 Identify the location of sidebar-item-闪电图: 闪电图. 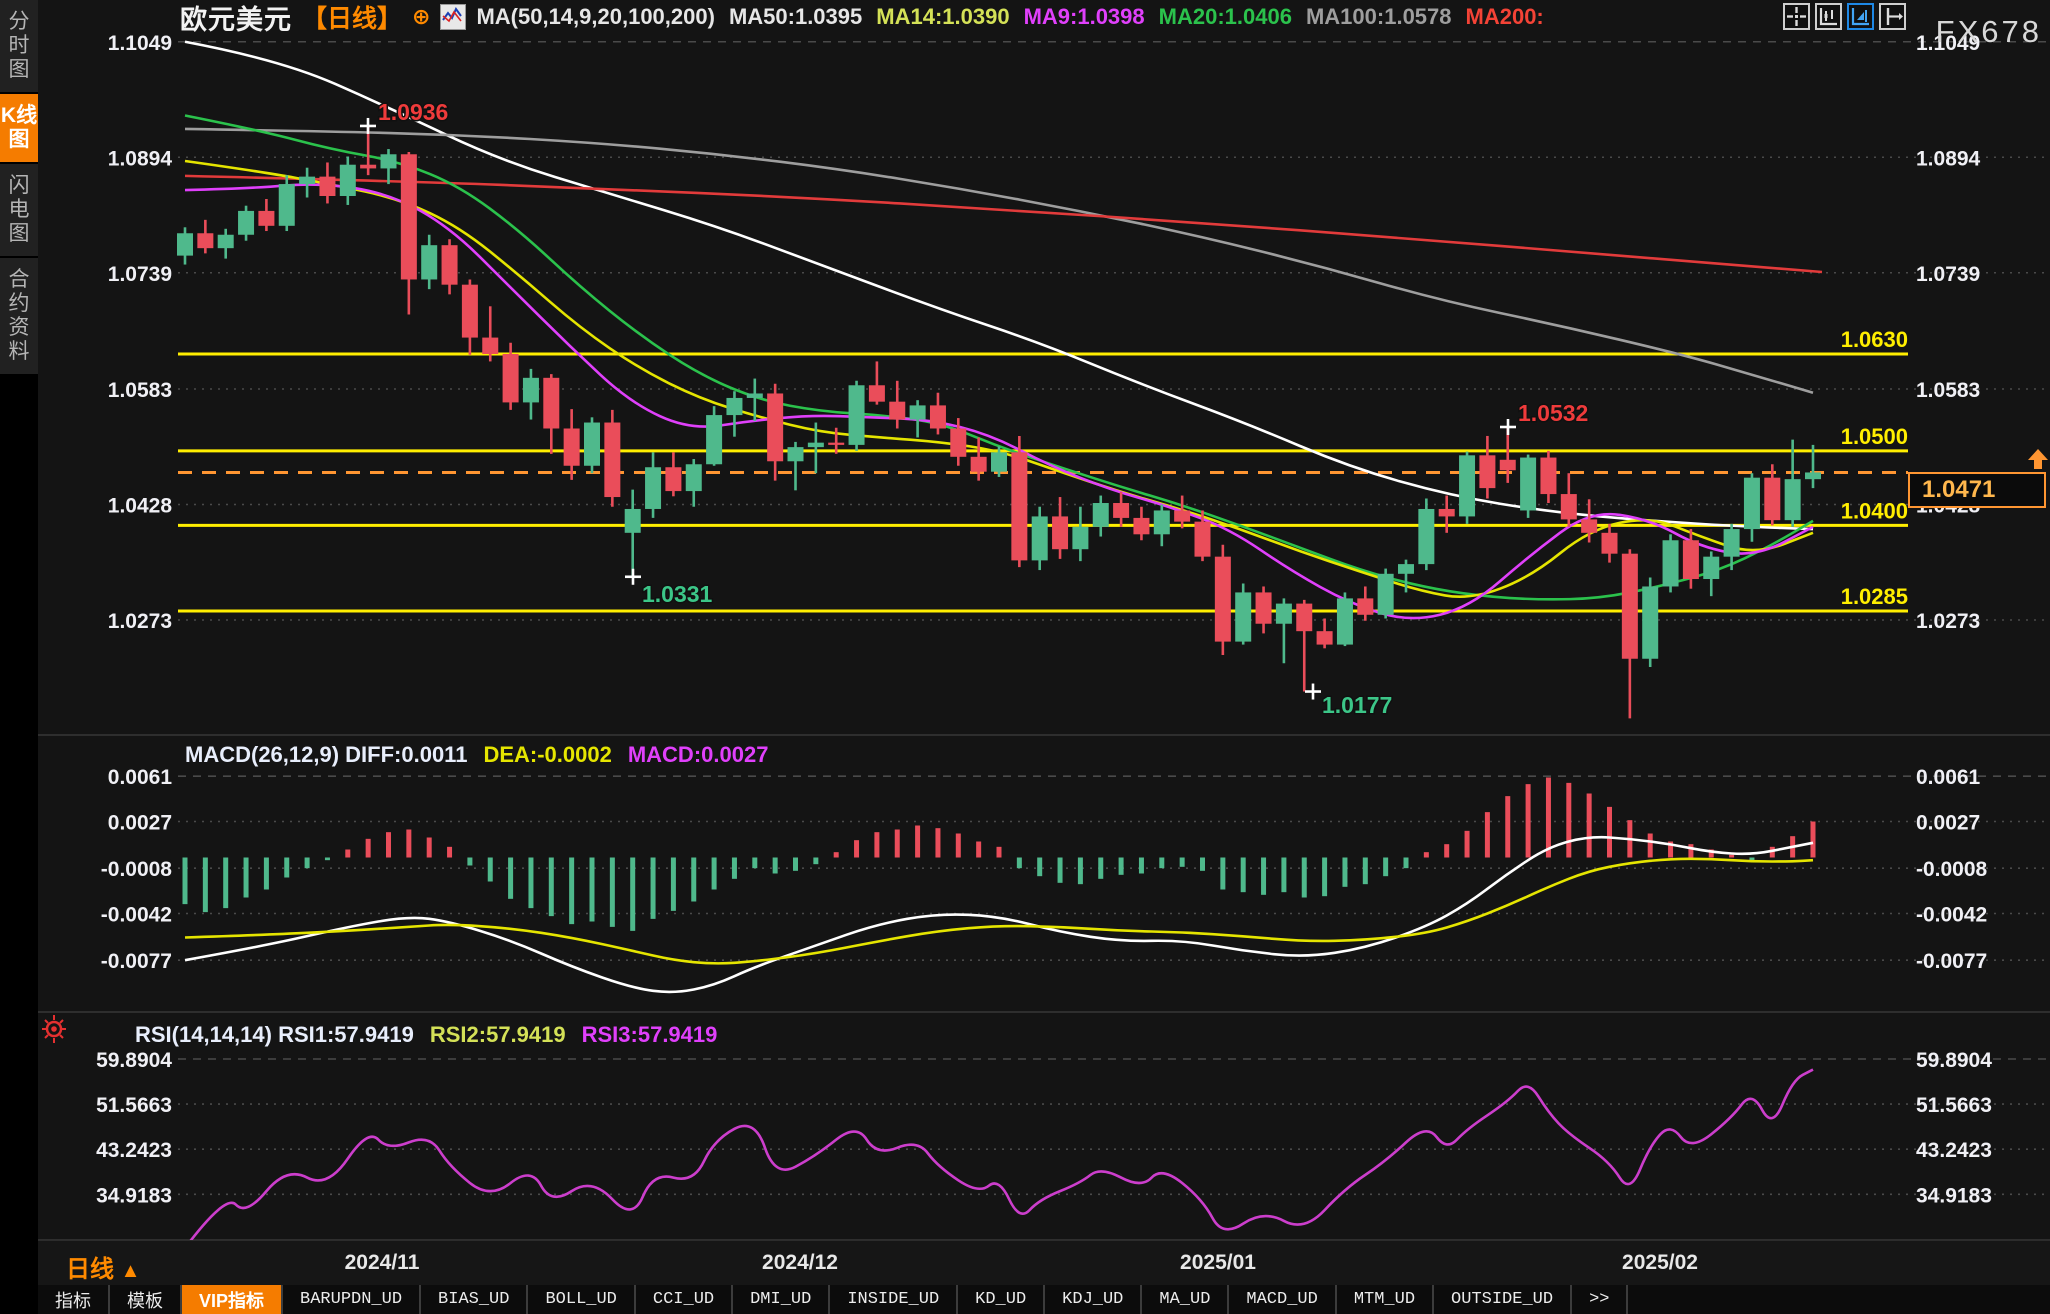
(19, 210).